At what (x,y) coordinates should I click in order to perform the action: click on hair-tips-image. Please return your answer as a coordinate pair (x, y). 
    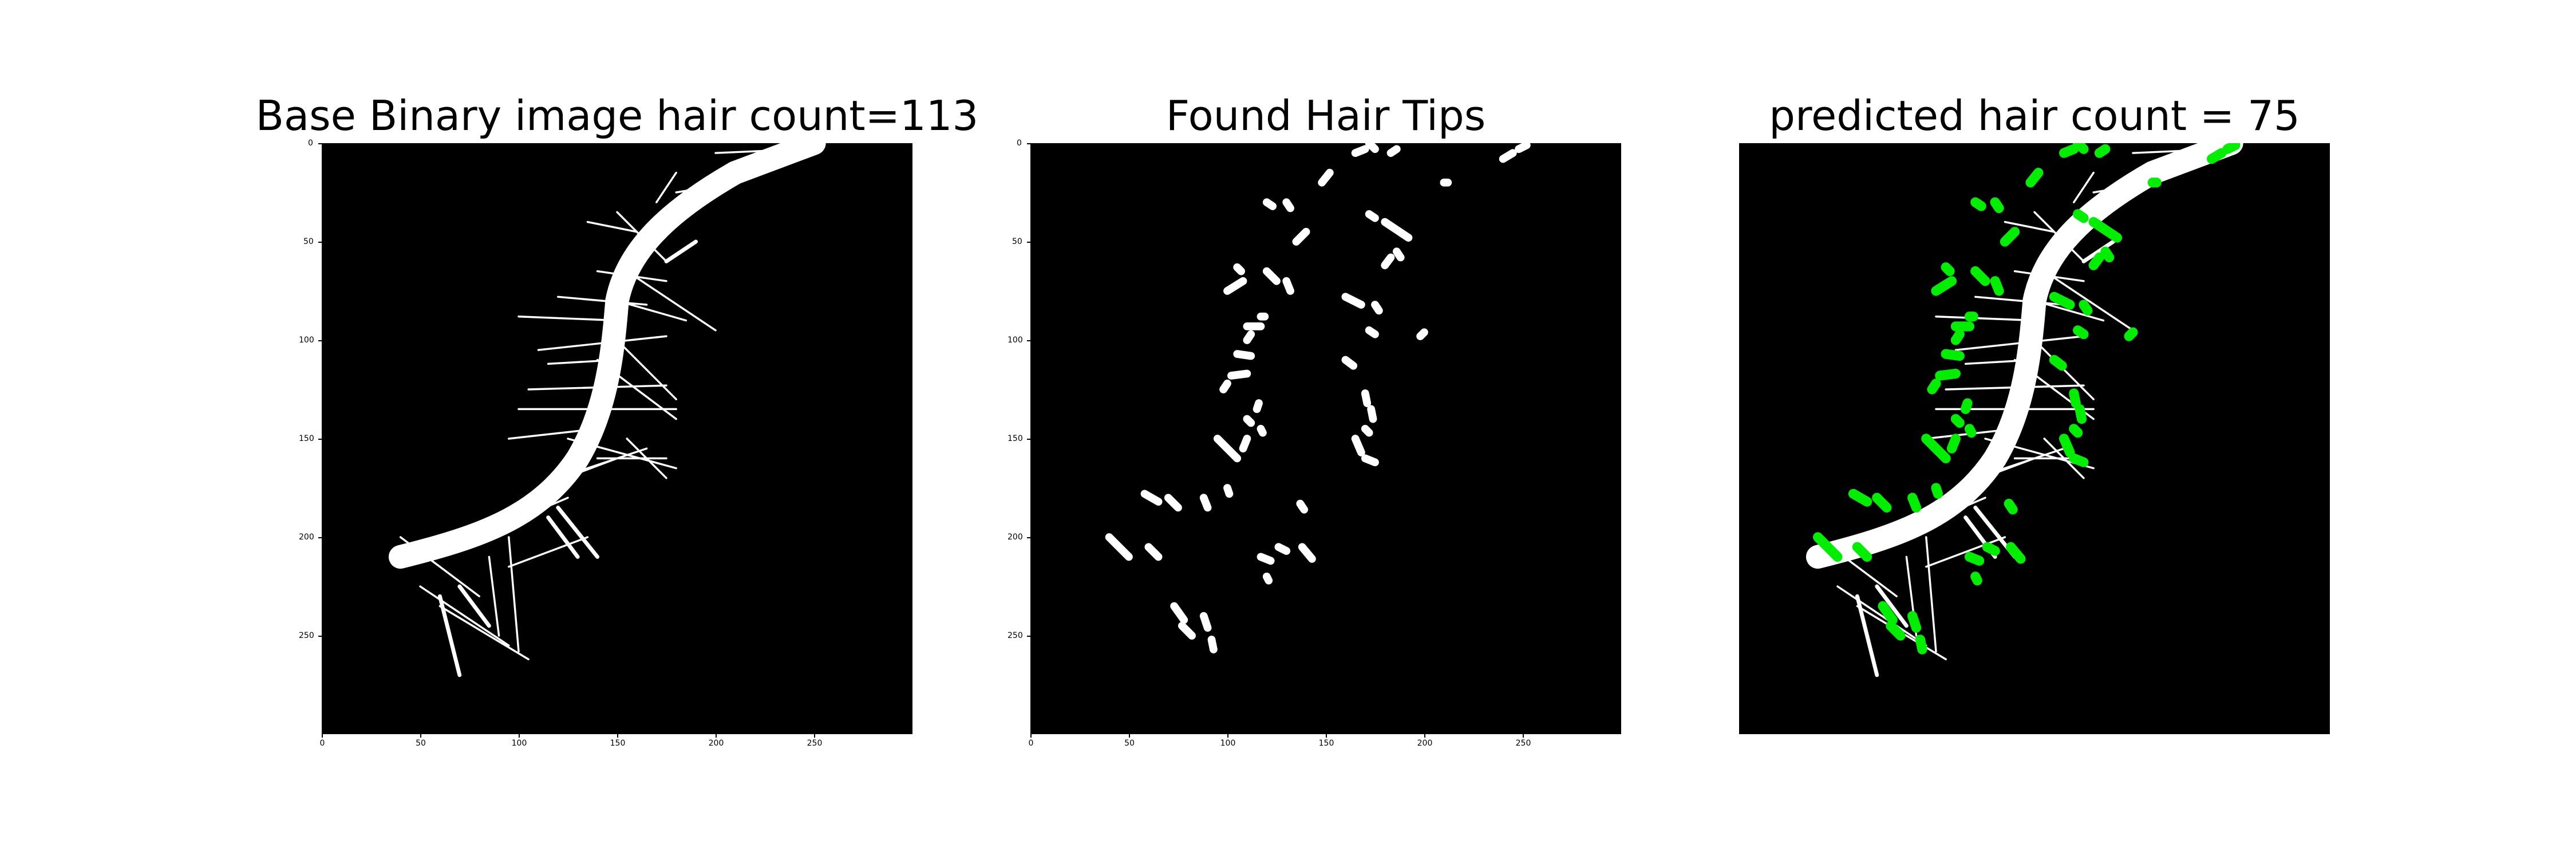
    Looking at the image, I should click on (1318, 398).